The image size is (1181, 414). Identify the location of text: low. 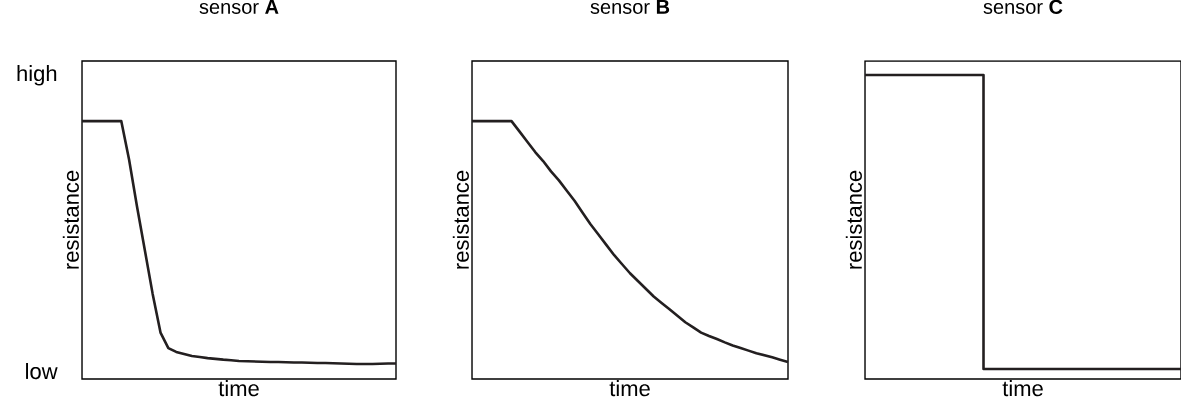
(42, 371).